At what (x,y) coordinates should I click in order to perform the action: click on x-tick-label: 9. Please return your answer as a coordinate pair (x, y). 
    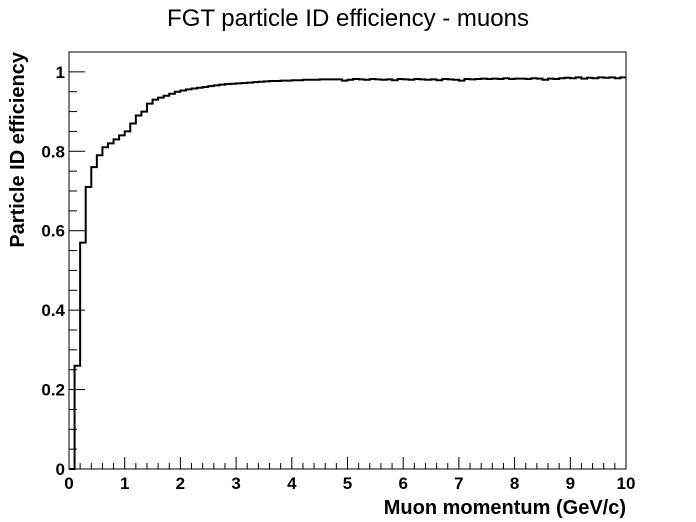
    Looking at the image, I should click on (570, 483).